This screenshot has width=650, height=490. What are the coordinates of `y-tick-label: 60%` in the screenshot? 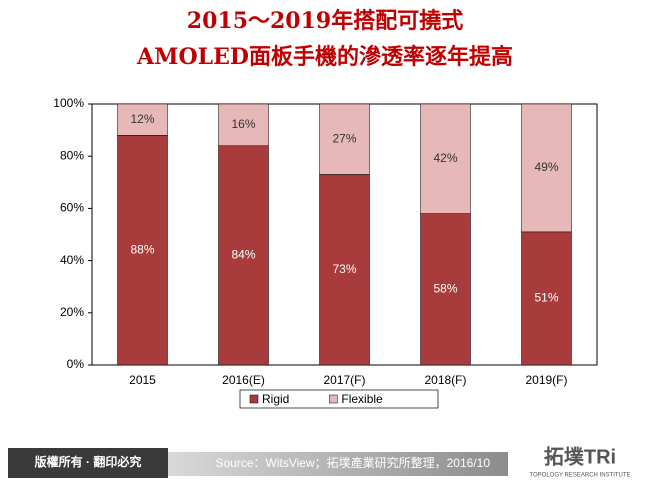 It's located at (72, 208).